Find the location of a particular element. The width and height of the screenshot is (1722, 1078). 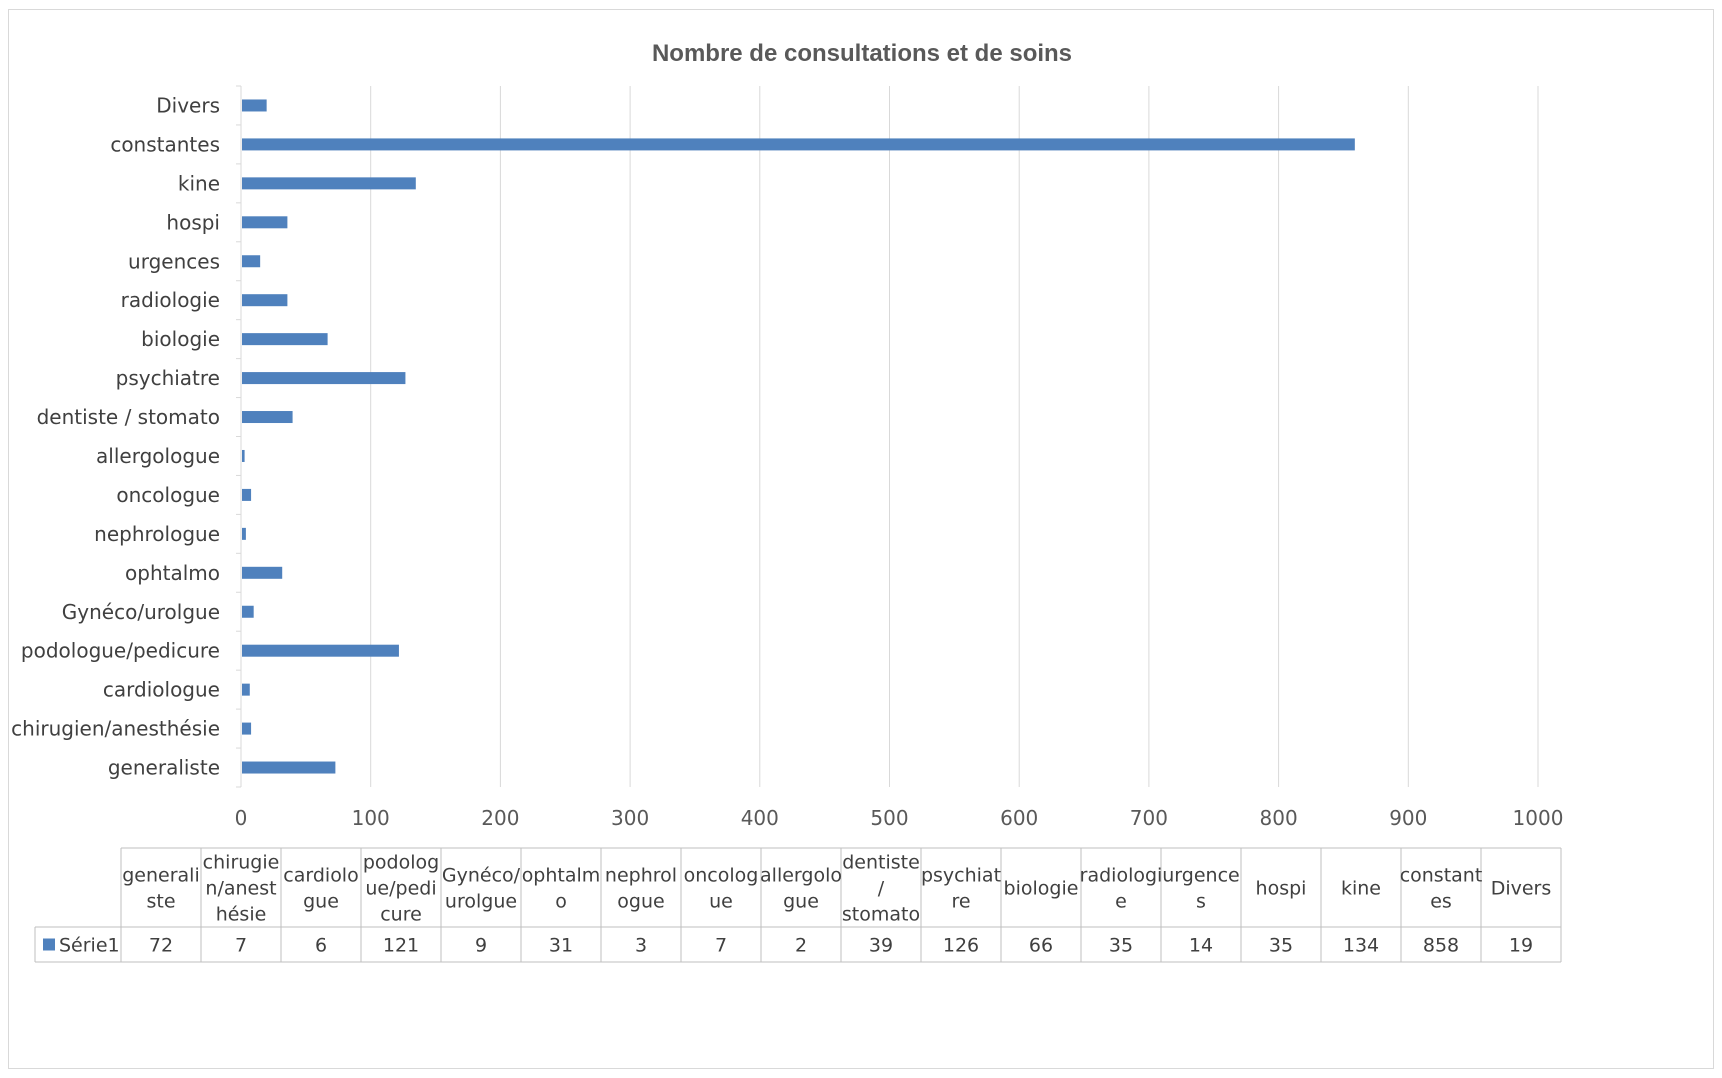

x-tick-label: 600 is located at coordinates (1019, 818).